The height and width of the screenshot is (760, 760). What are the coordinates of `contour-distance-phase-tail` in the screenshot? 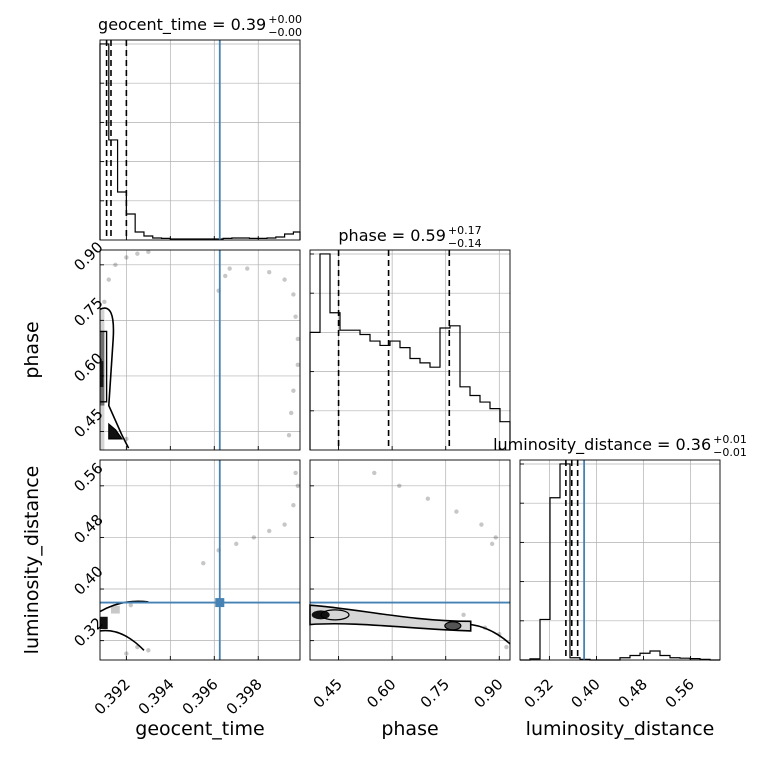 It's located at (490, 634).